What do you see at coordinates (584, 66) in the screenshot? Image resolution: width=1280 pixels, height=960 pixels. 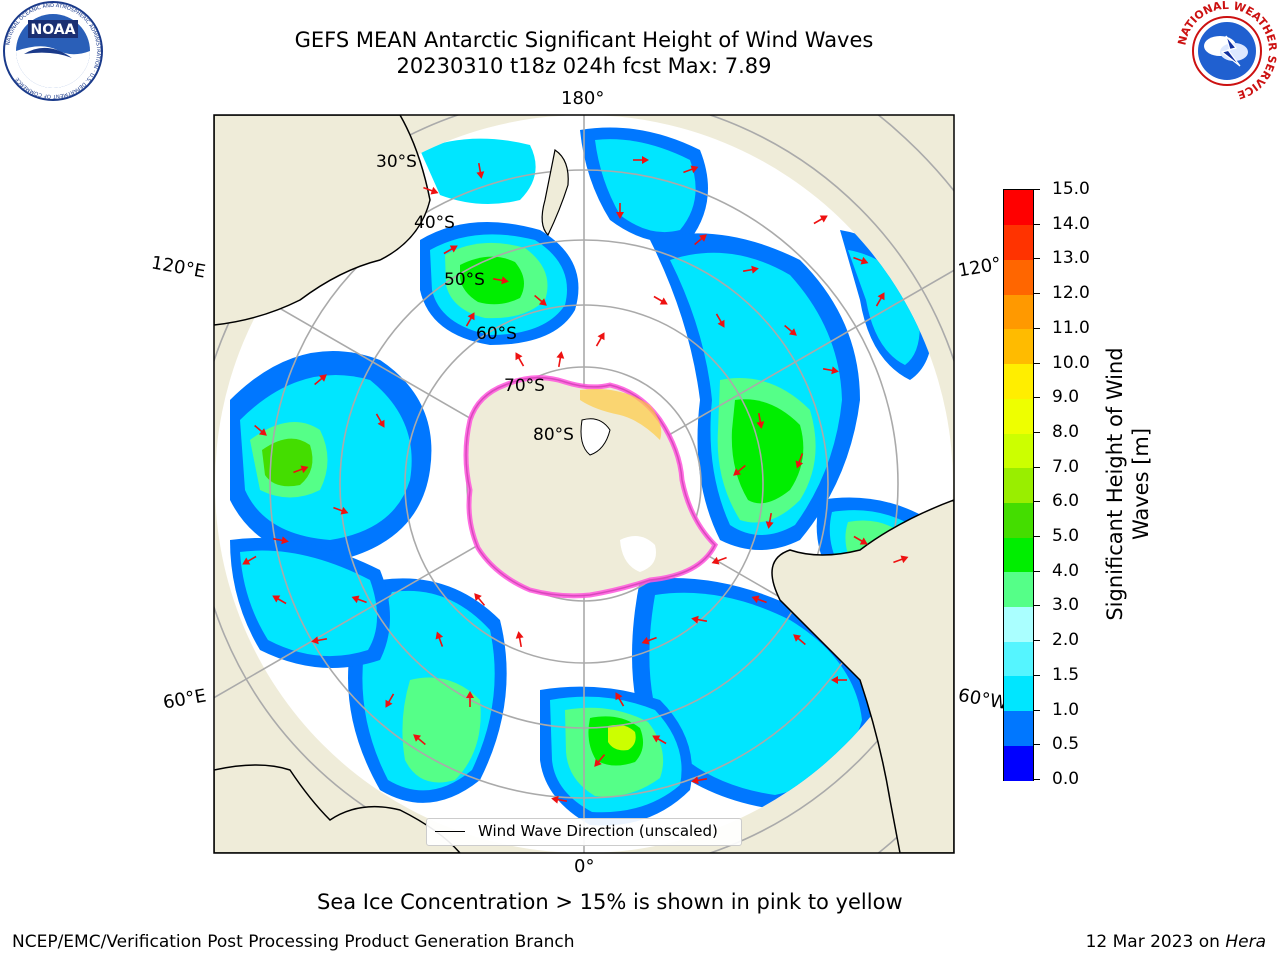 I see `chart-title-line2: 20230310 t18z 024h fcst Max: 7.89` at bounding box center [584, 66].